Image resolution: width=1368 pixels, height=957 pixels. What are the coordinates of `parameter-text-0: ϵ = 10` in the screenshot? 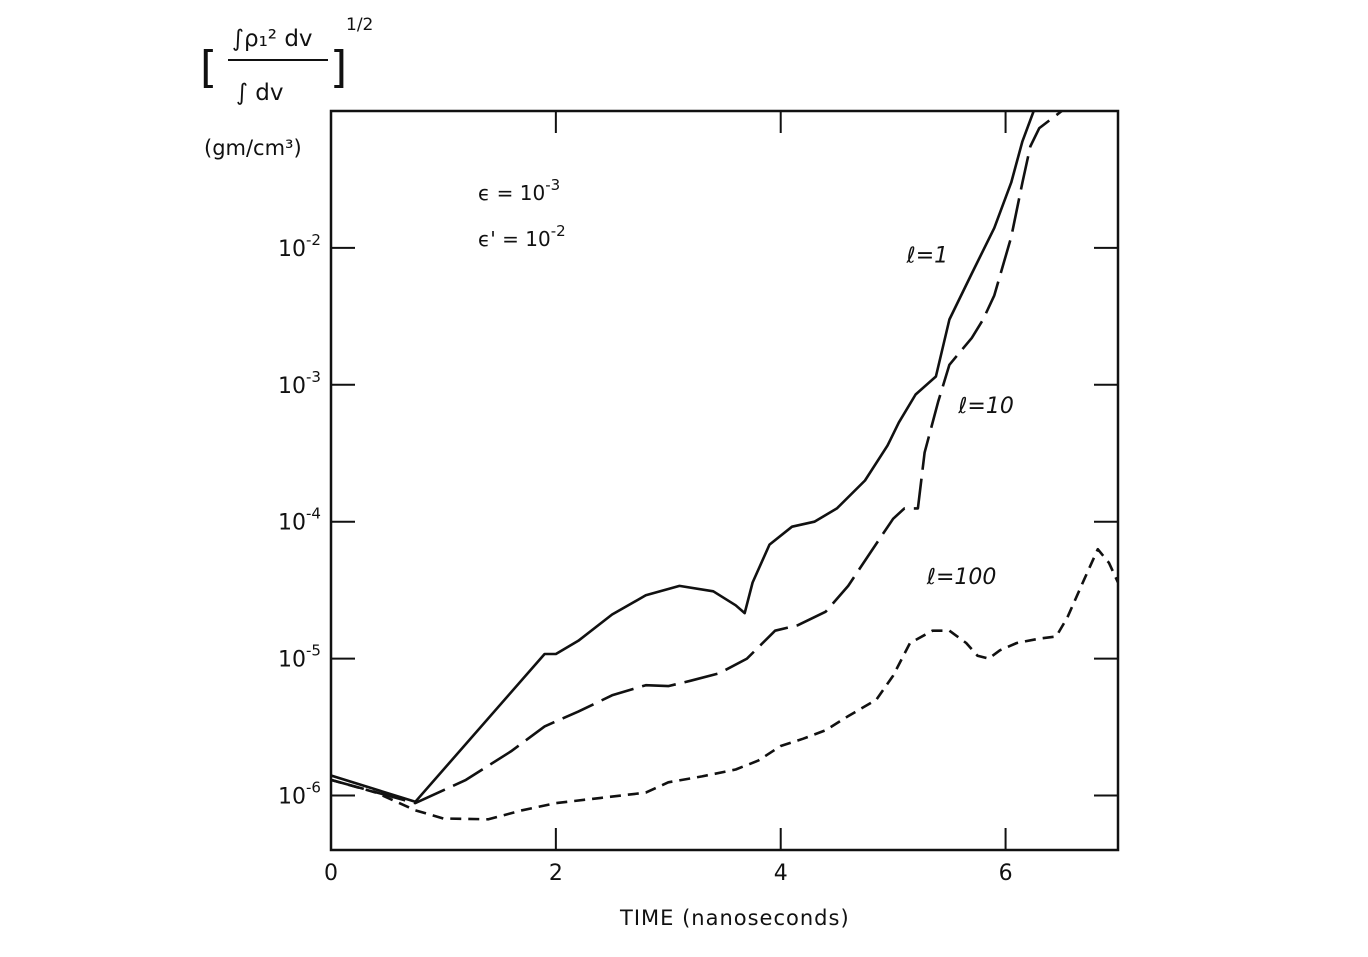 It's located at (511, 193).